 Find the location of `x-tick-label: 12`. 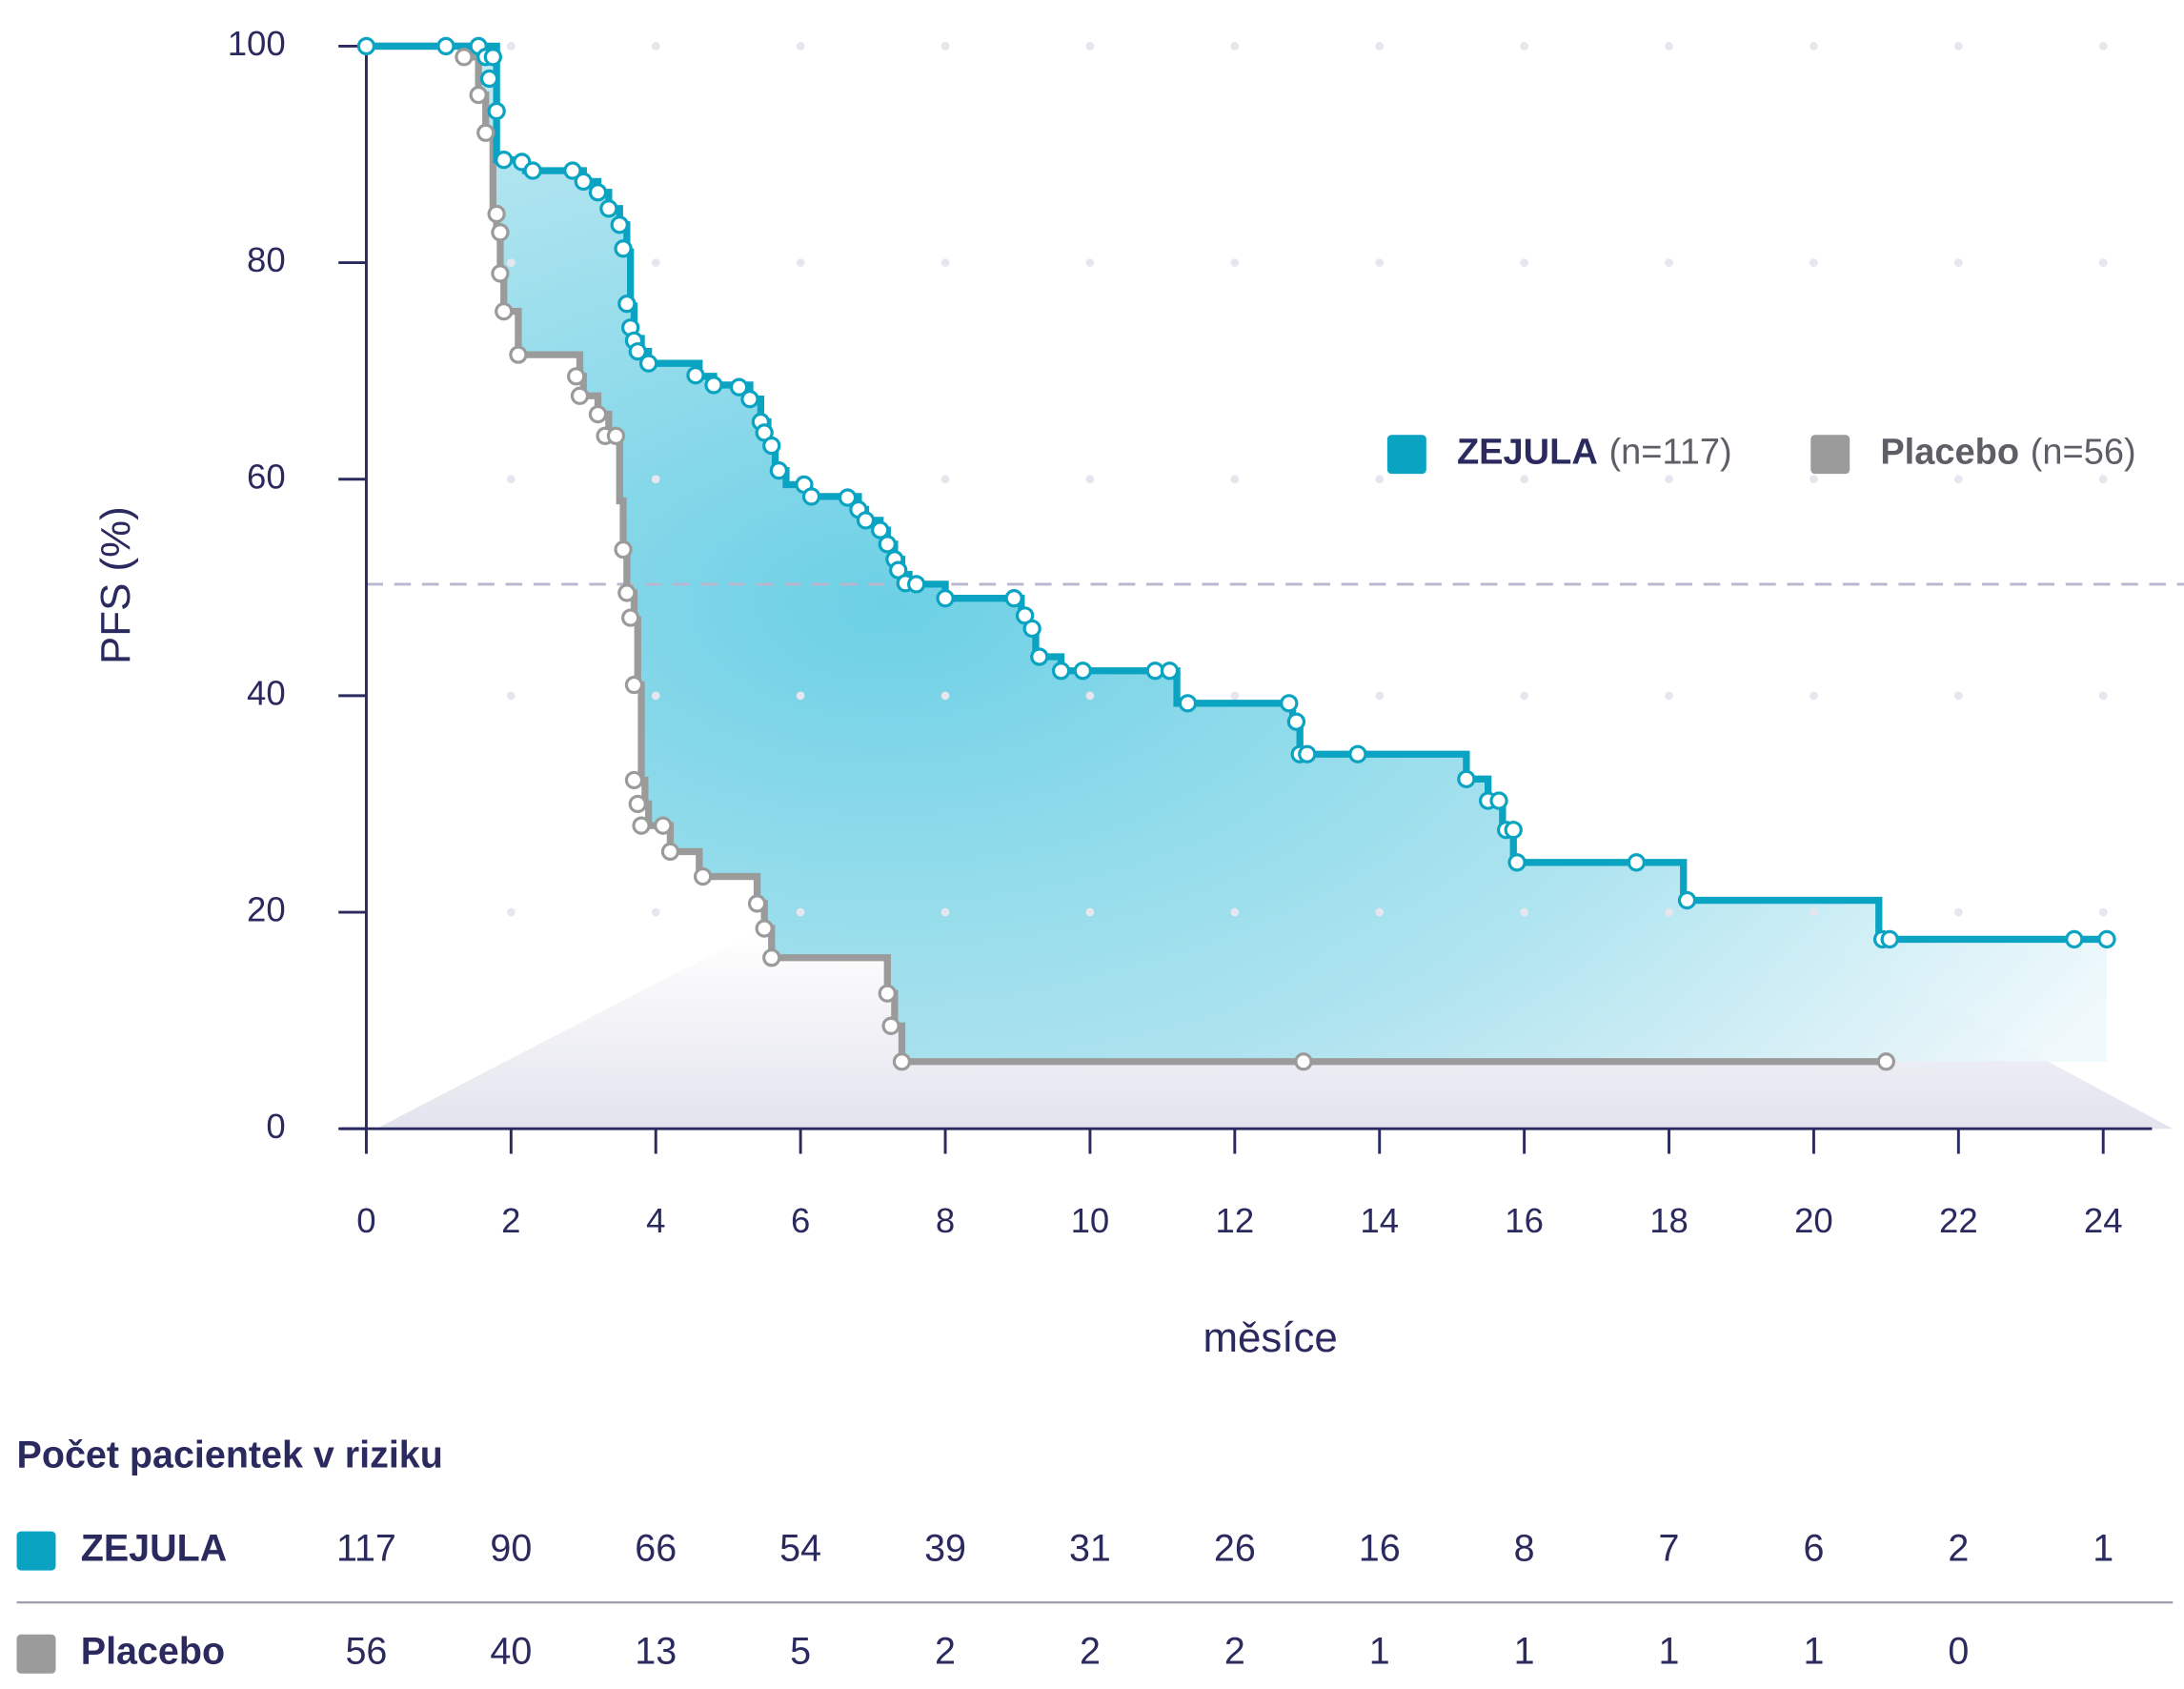

x-tick-label: 12 is located at coordinates (1235, 1220).